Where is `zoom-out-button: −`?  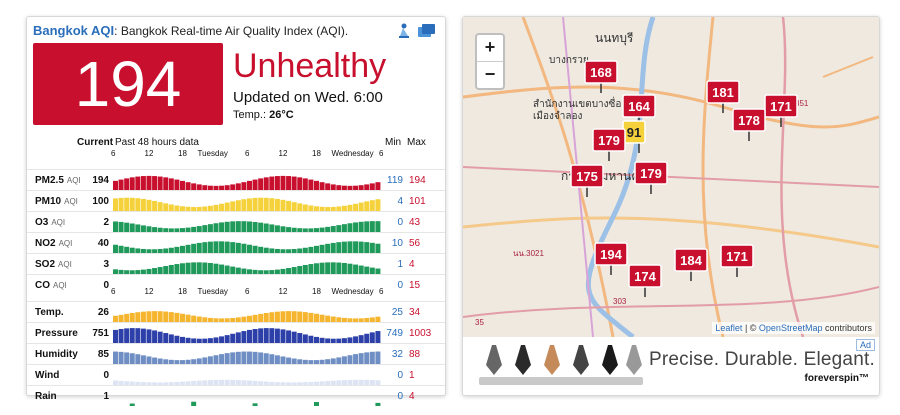
zoom-out-button: − is located at coordinates (490, 74).